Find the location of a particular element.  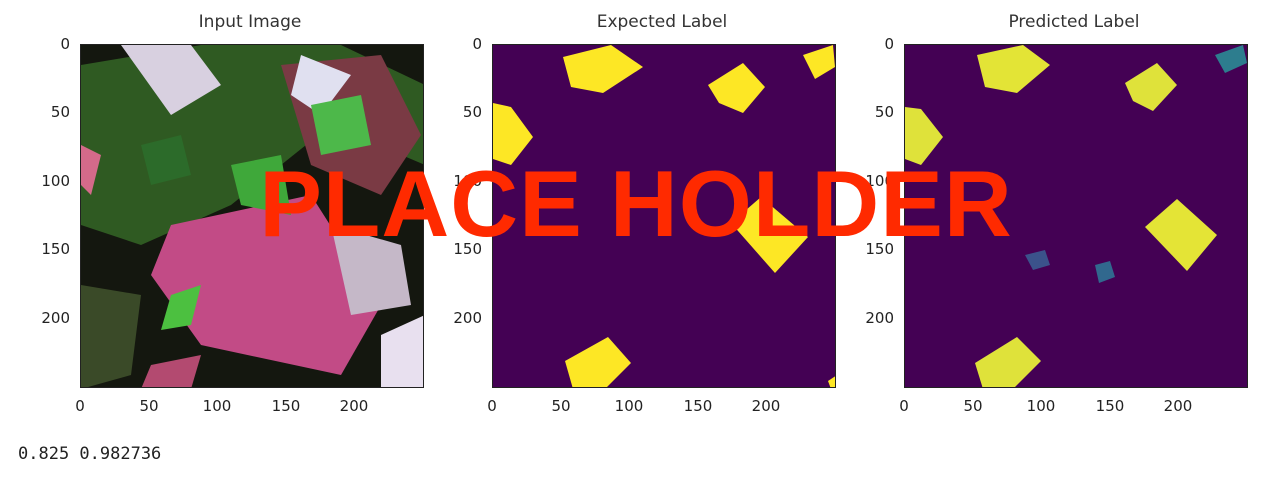

cell-output-text: 0.825 0.982736 is located at coordinates (89, 454).